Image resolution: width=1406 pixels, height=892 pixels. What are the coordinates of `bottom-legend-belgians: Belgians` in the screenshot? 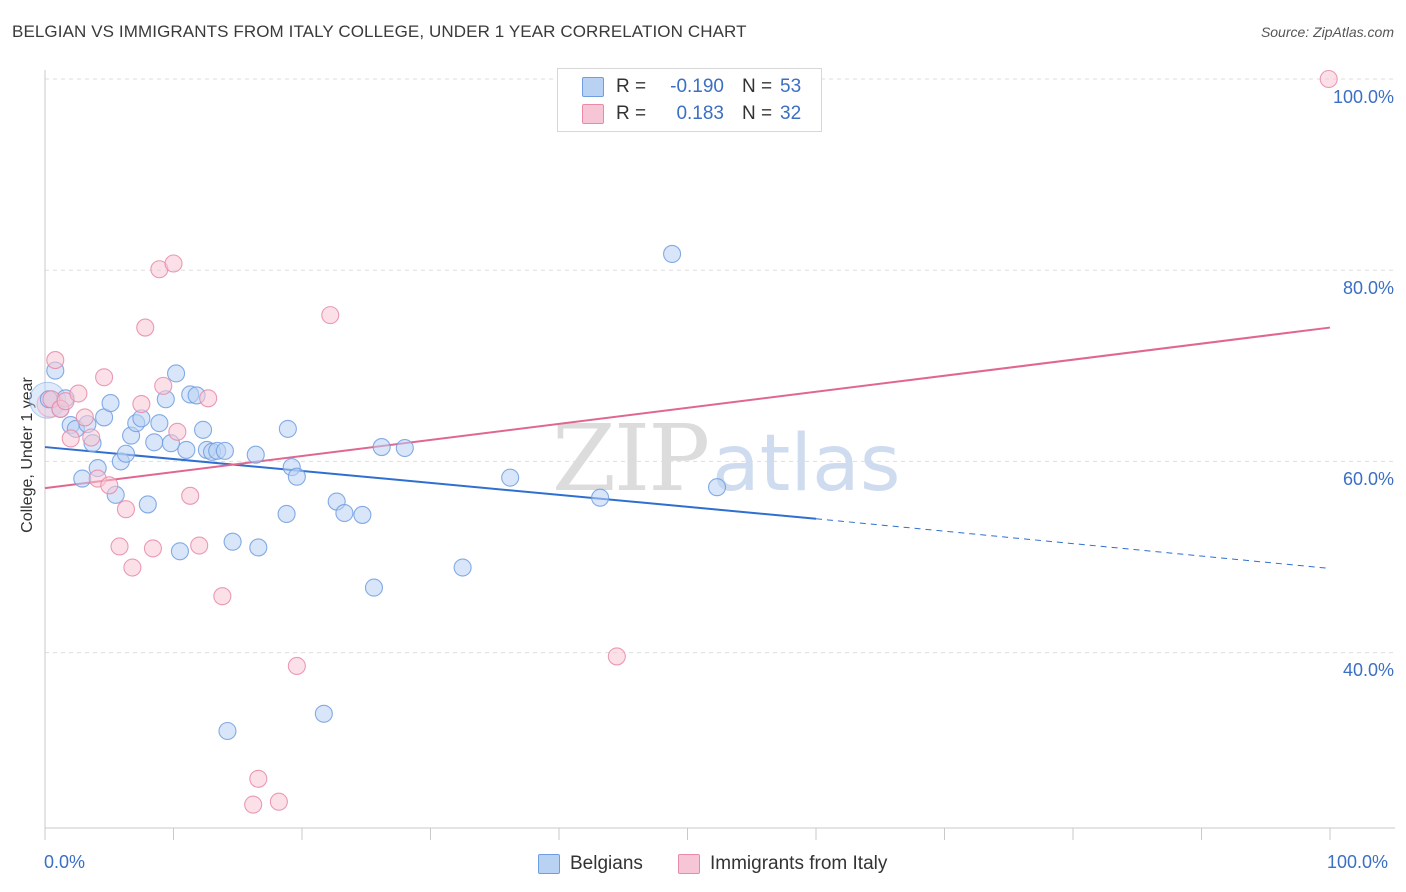 It's located at (590, 864).